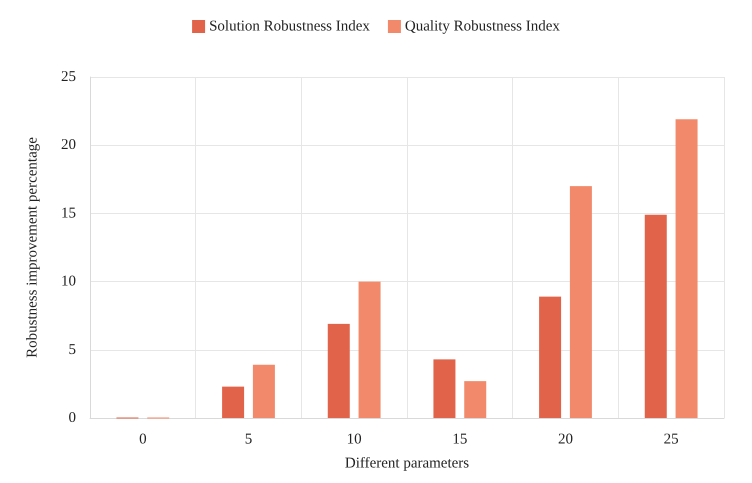 The height and width of the screenshot is (483, 752). What do you see at coordinates (68, 213) in the screenshot?
I see `y-tick-label: 15` at bounding box center [68, 213].